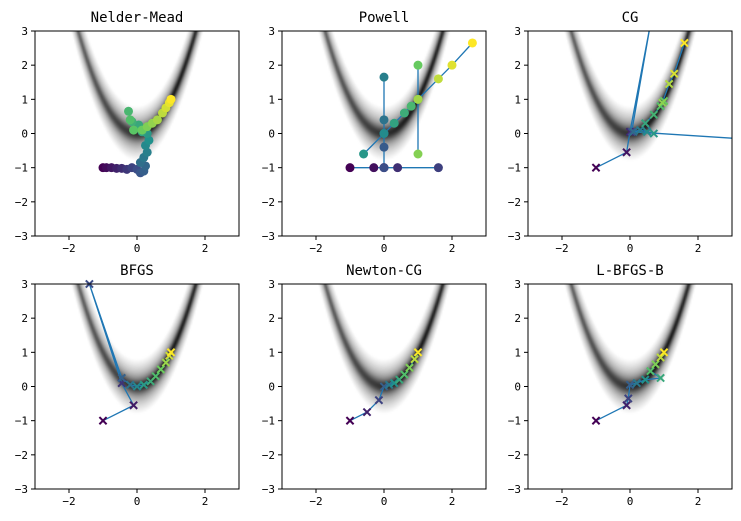  What do you see at coordinates (620, 385) in the screenshot?
I see `subplot-6: −2 0 2 −3 −2 −1 0 1 2 3 L-BFGS-B` at bounding box center [620, 385].